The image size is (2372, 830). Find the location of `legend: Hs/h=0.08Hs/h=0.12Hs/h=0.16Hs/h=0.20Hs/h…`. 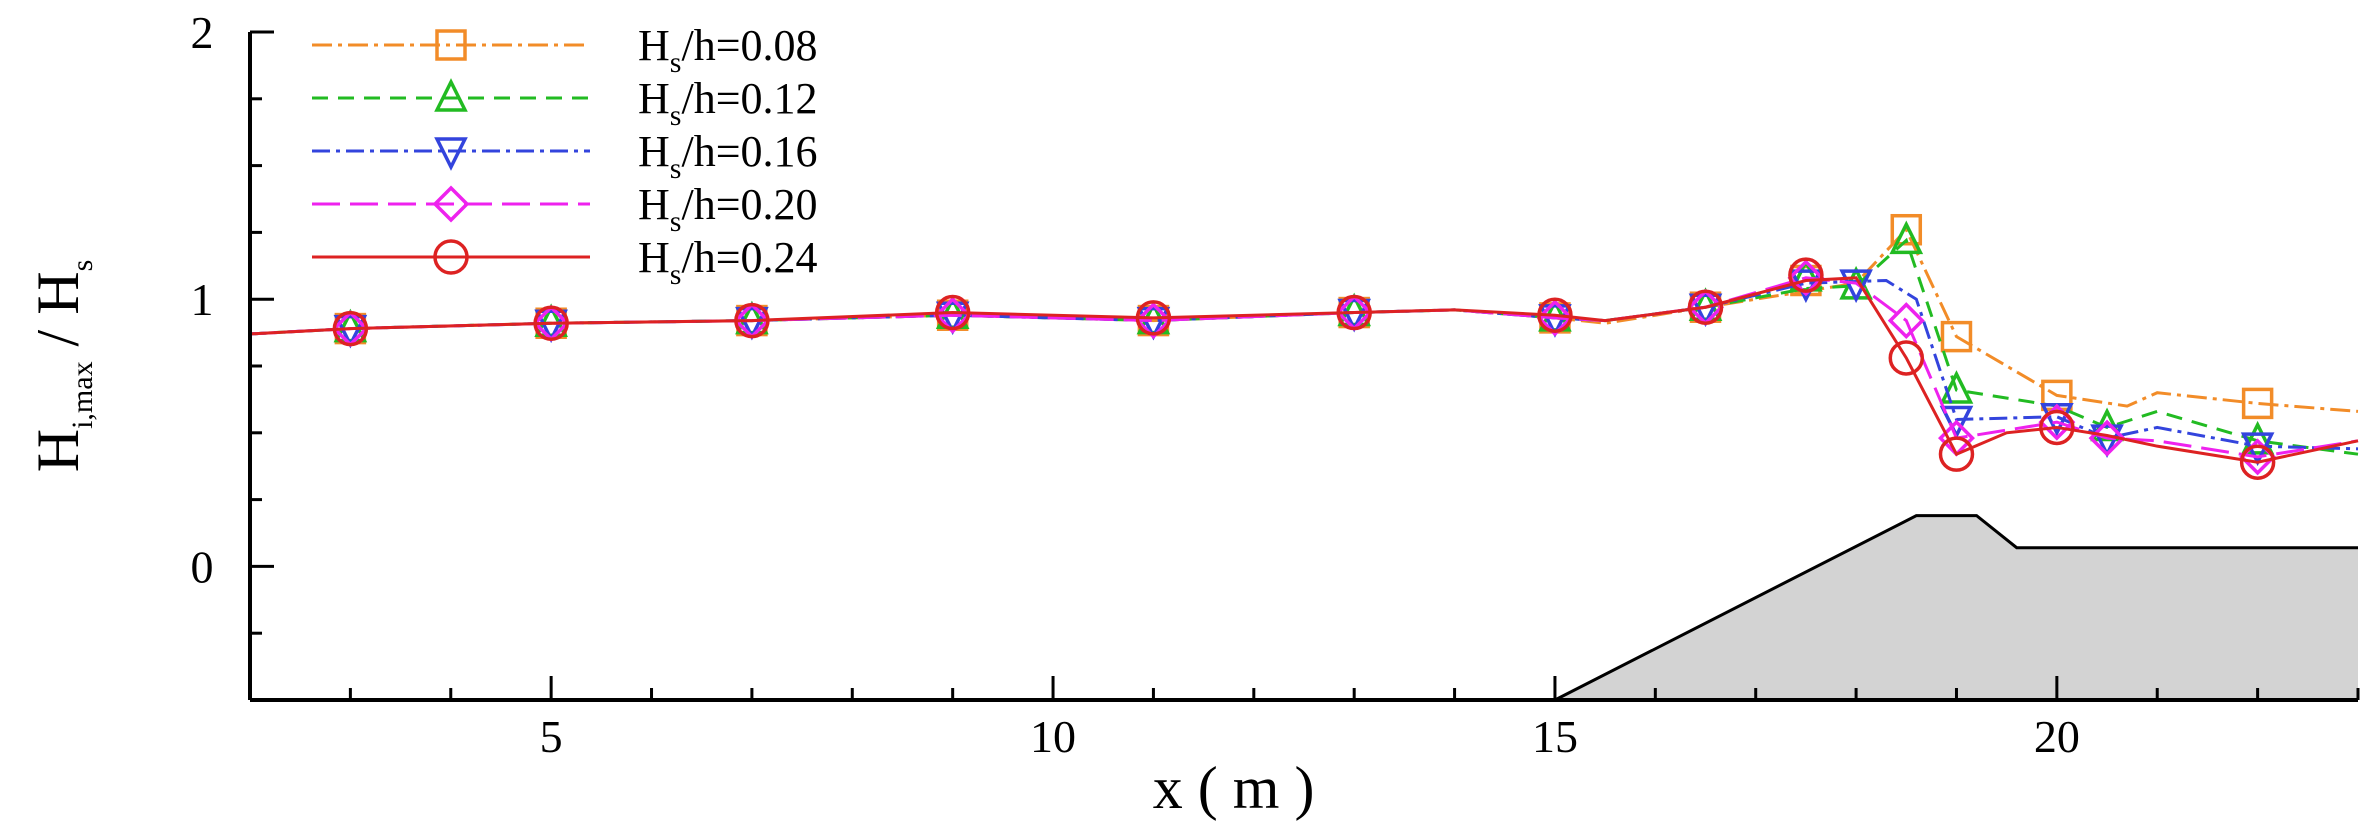

legend: Hs/h=0.08Hs/h=0.12Hs/h=0.16Hs/h=0.20Hs/h… is located at coordinates (565, 156).